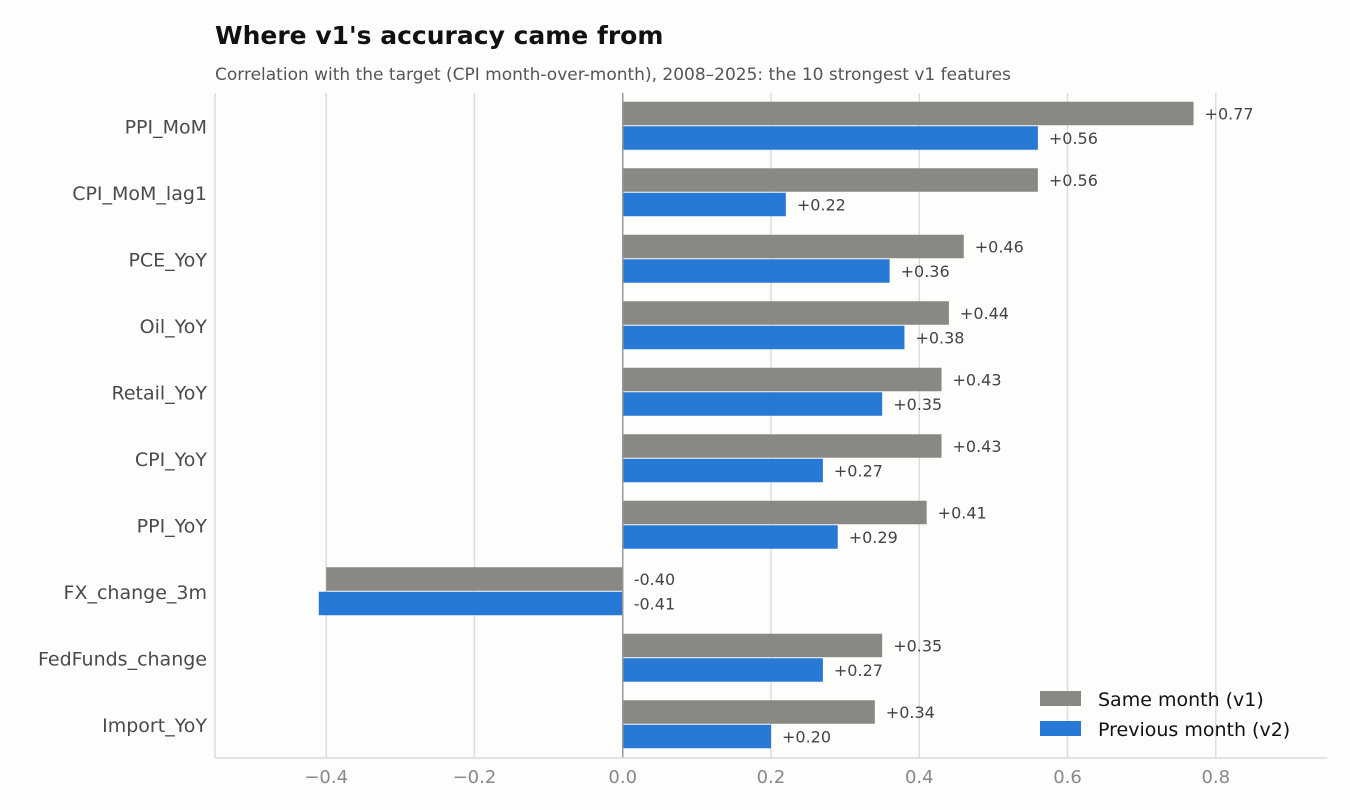  What do you see at coordinates (1073, 138) in the screenshot?
I see `data-label-v2: +0.56` at bounding box center [1073, 138].